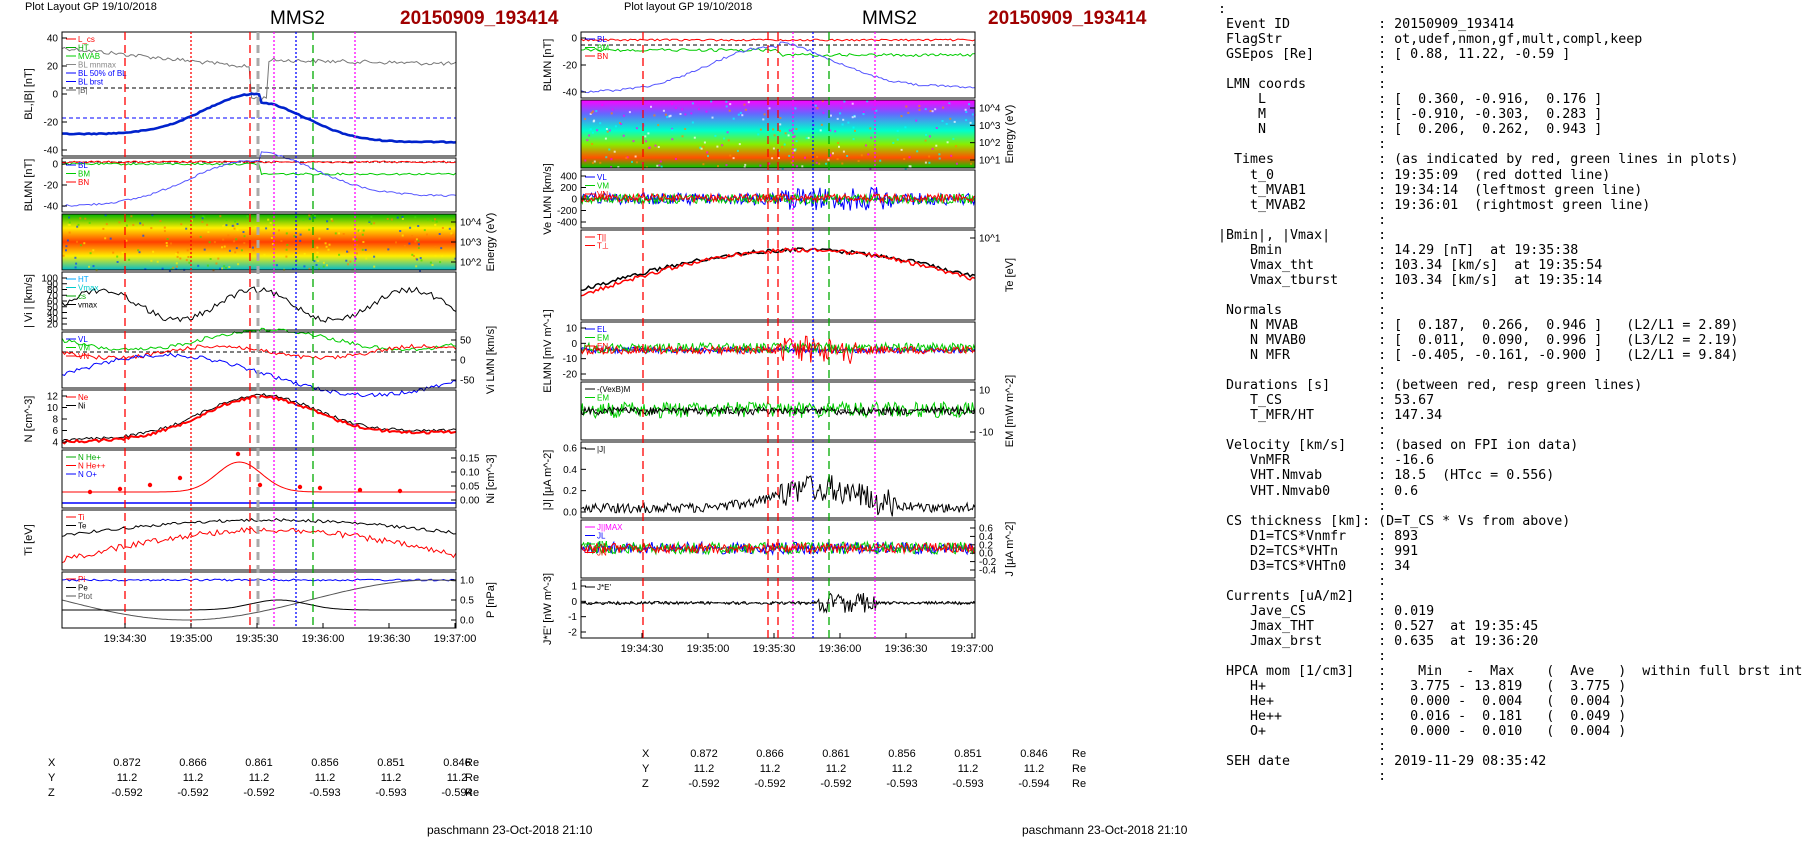 This screenshot has height=841, width=1804. Describe the element at coordinates (472, 793) in the screenshot. I see `coord-unit: Re` at that location.